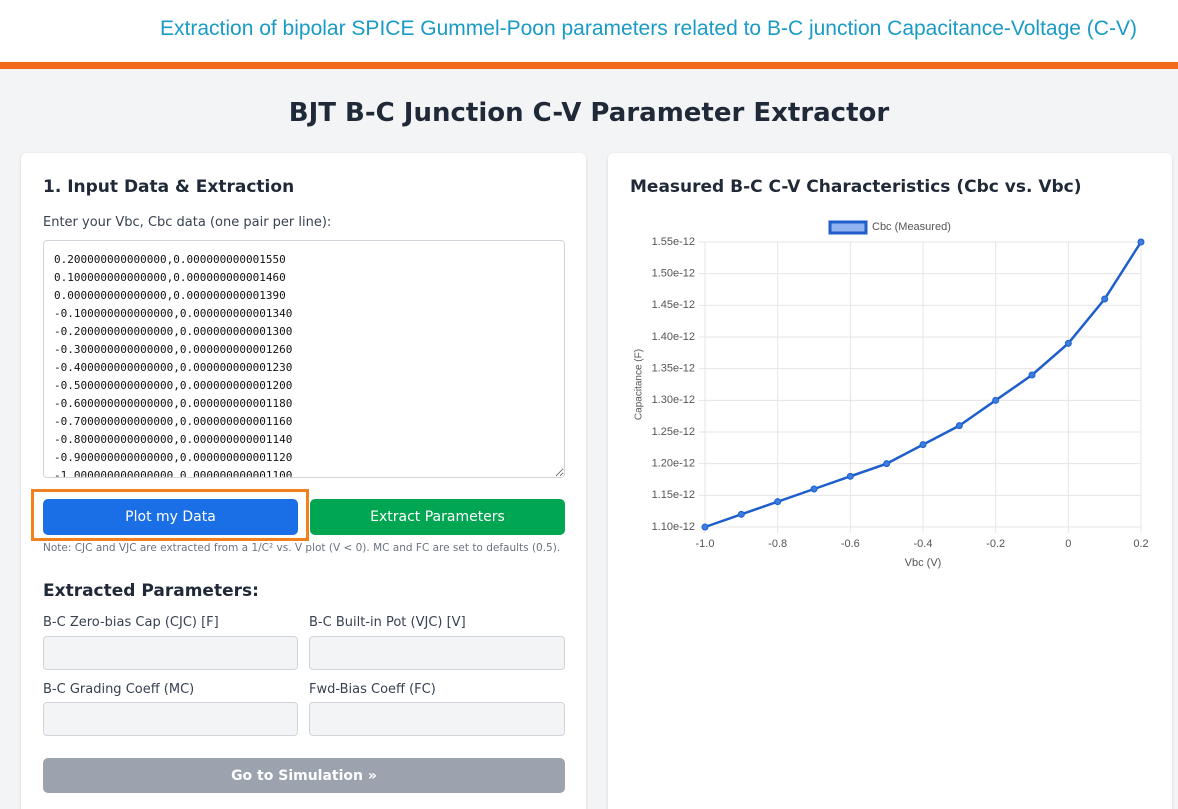 This screenshot has height=809, width=1178. Describe the element at coordinates (673, 305) in the screenshot. I see `y-tick-label: 1.45e-12` at that location.